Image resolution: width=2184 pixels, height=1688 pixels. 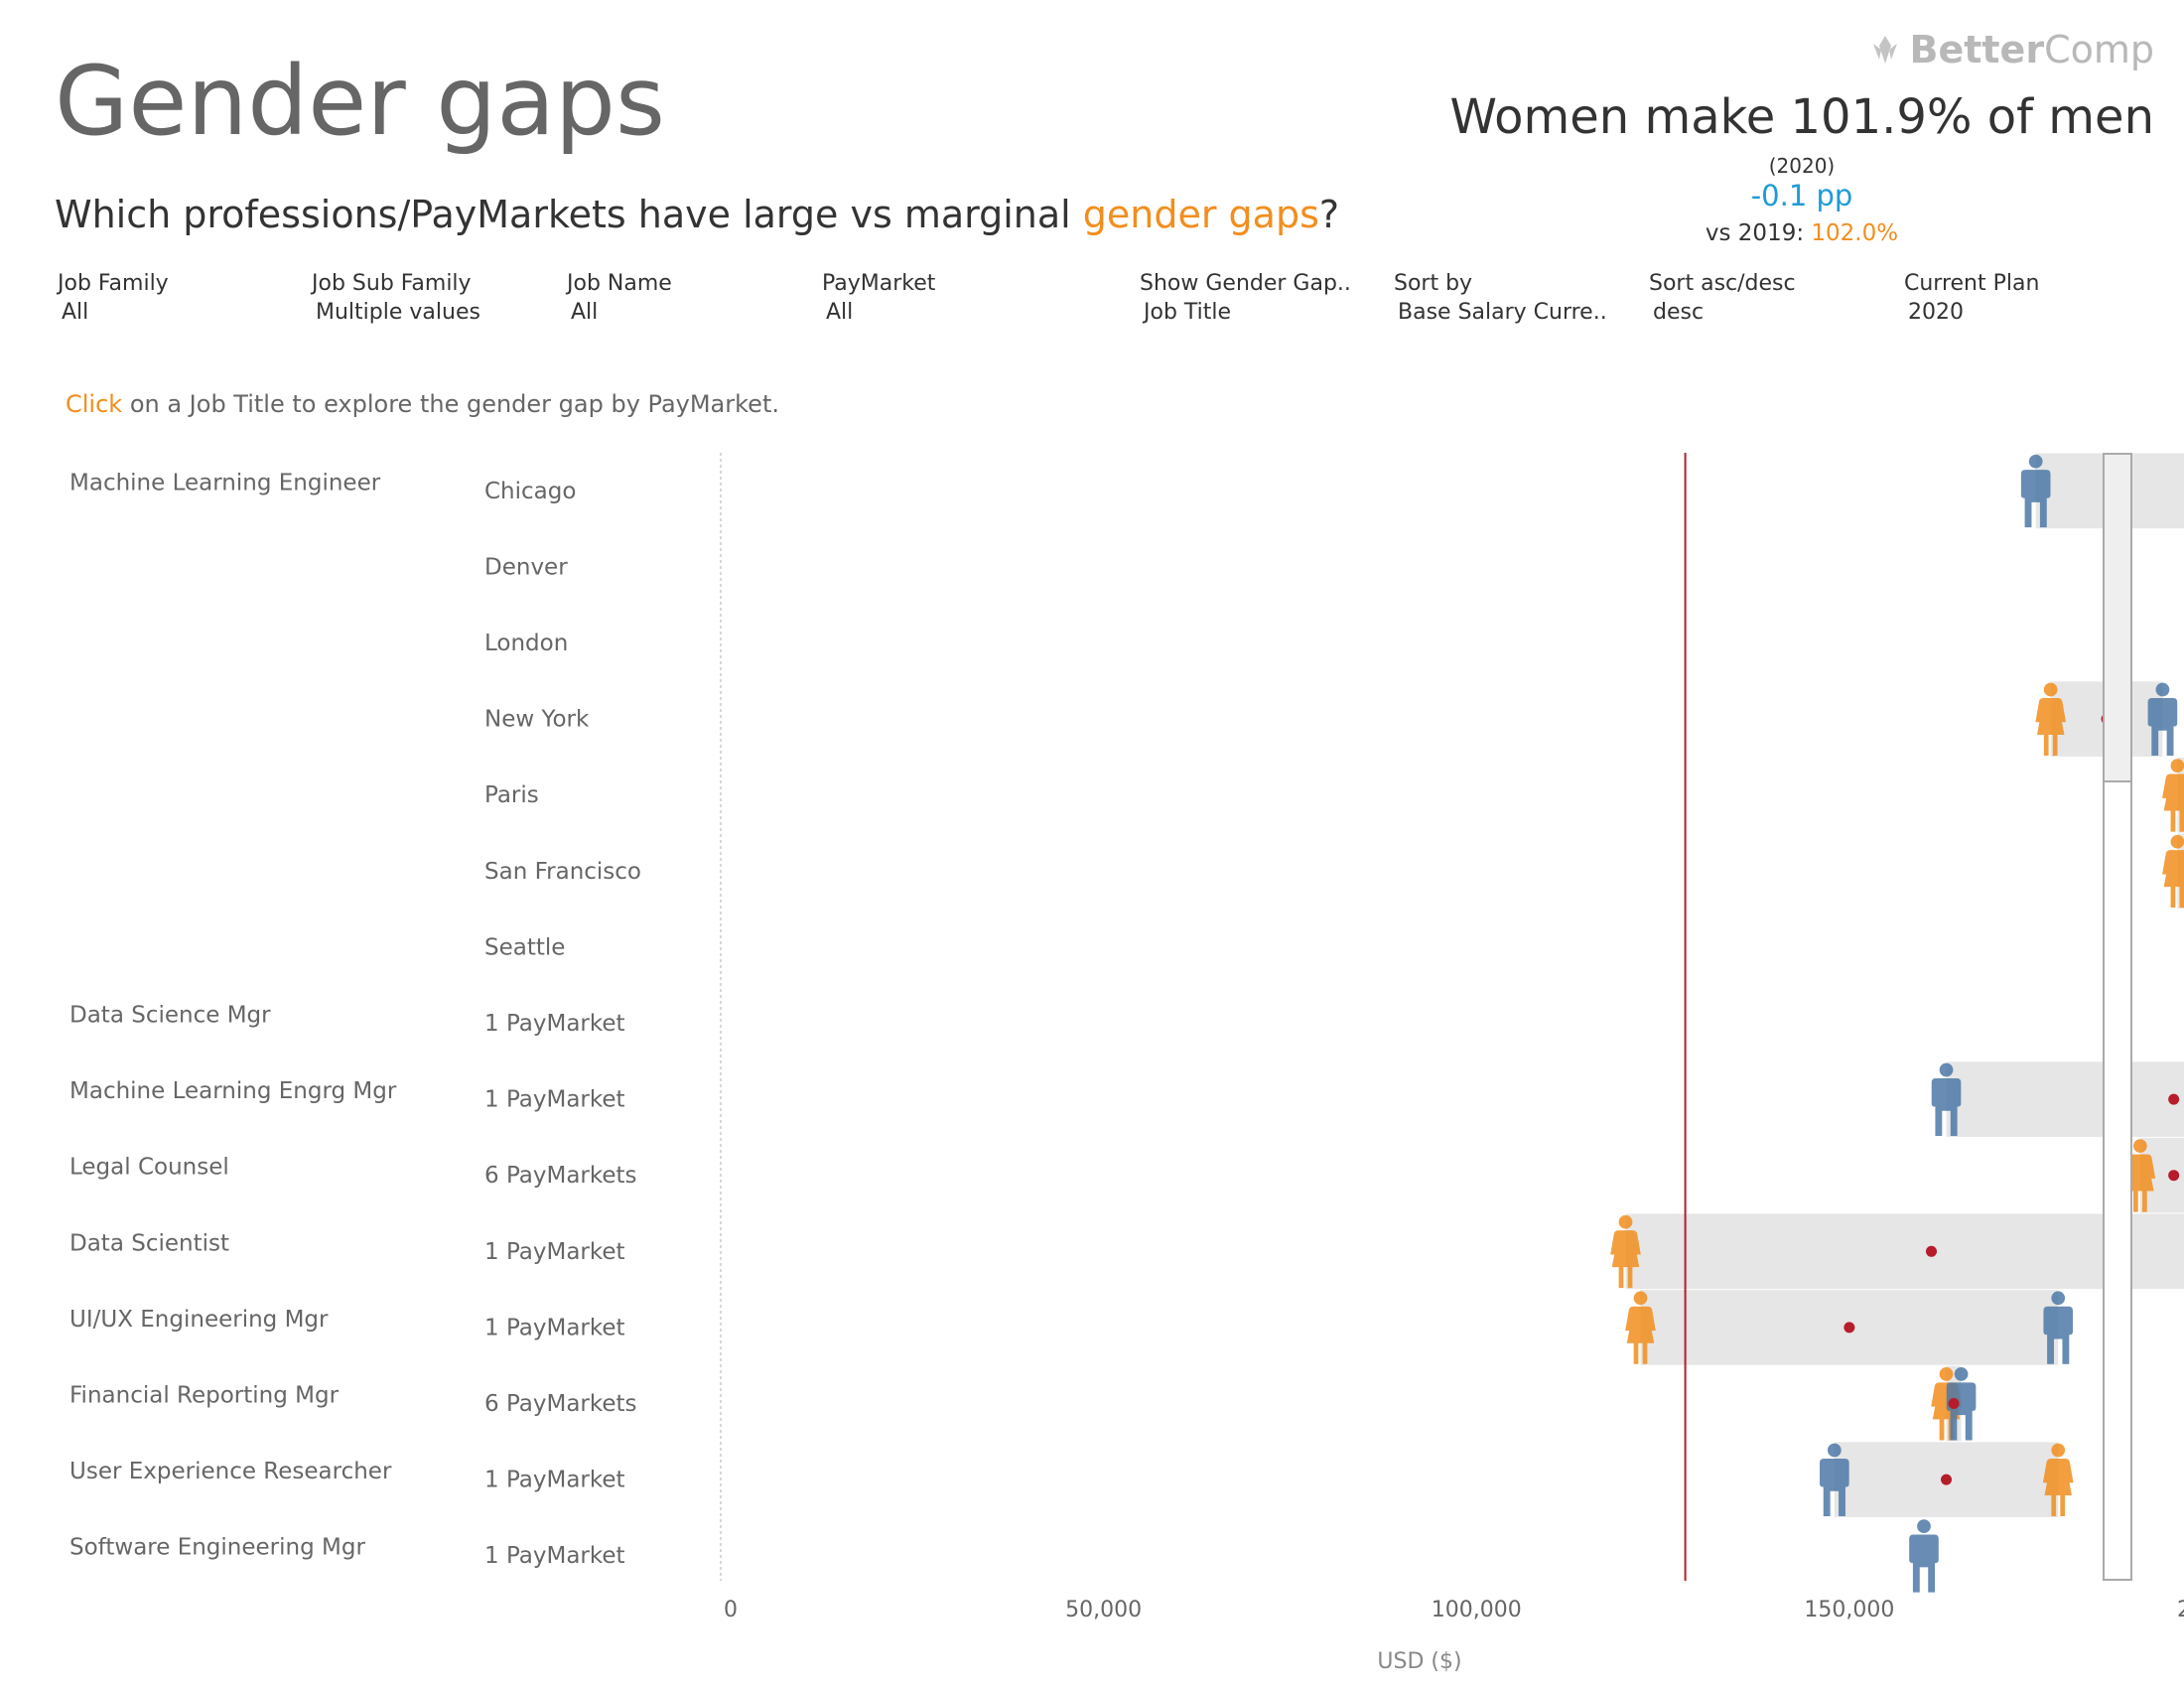 What do you see at coordinates (1679, 312) in the screenshot?
I see `filter-value: desc` at bounding box center [1679, 312].